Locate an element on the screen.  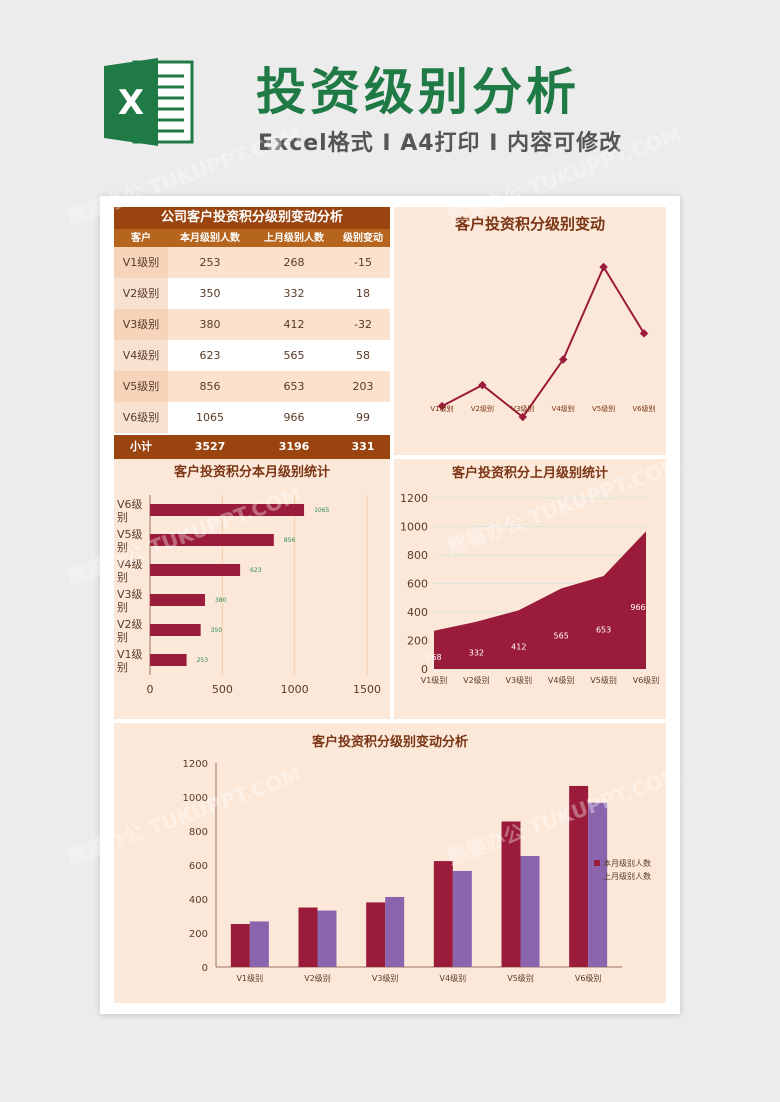
line-chart: V1级别 V2级别 V3级别 V4级别 V5级别 V6级别 is located at coordinates (543, 342).